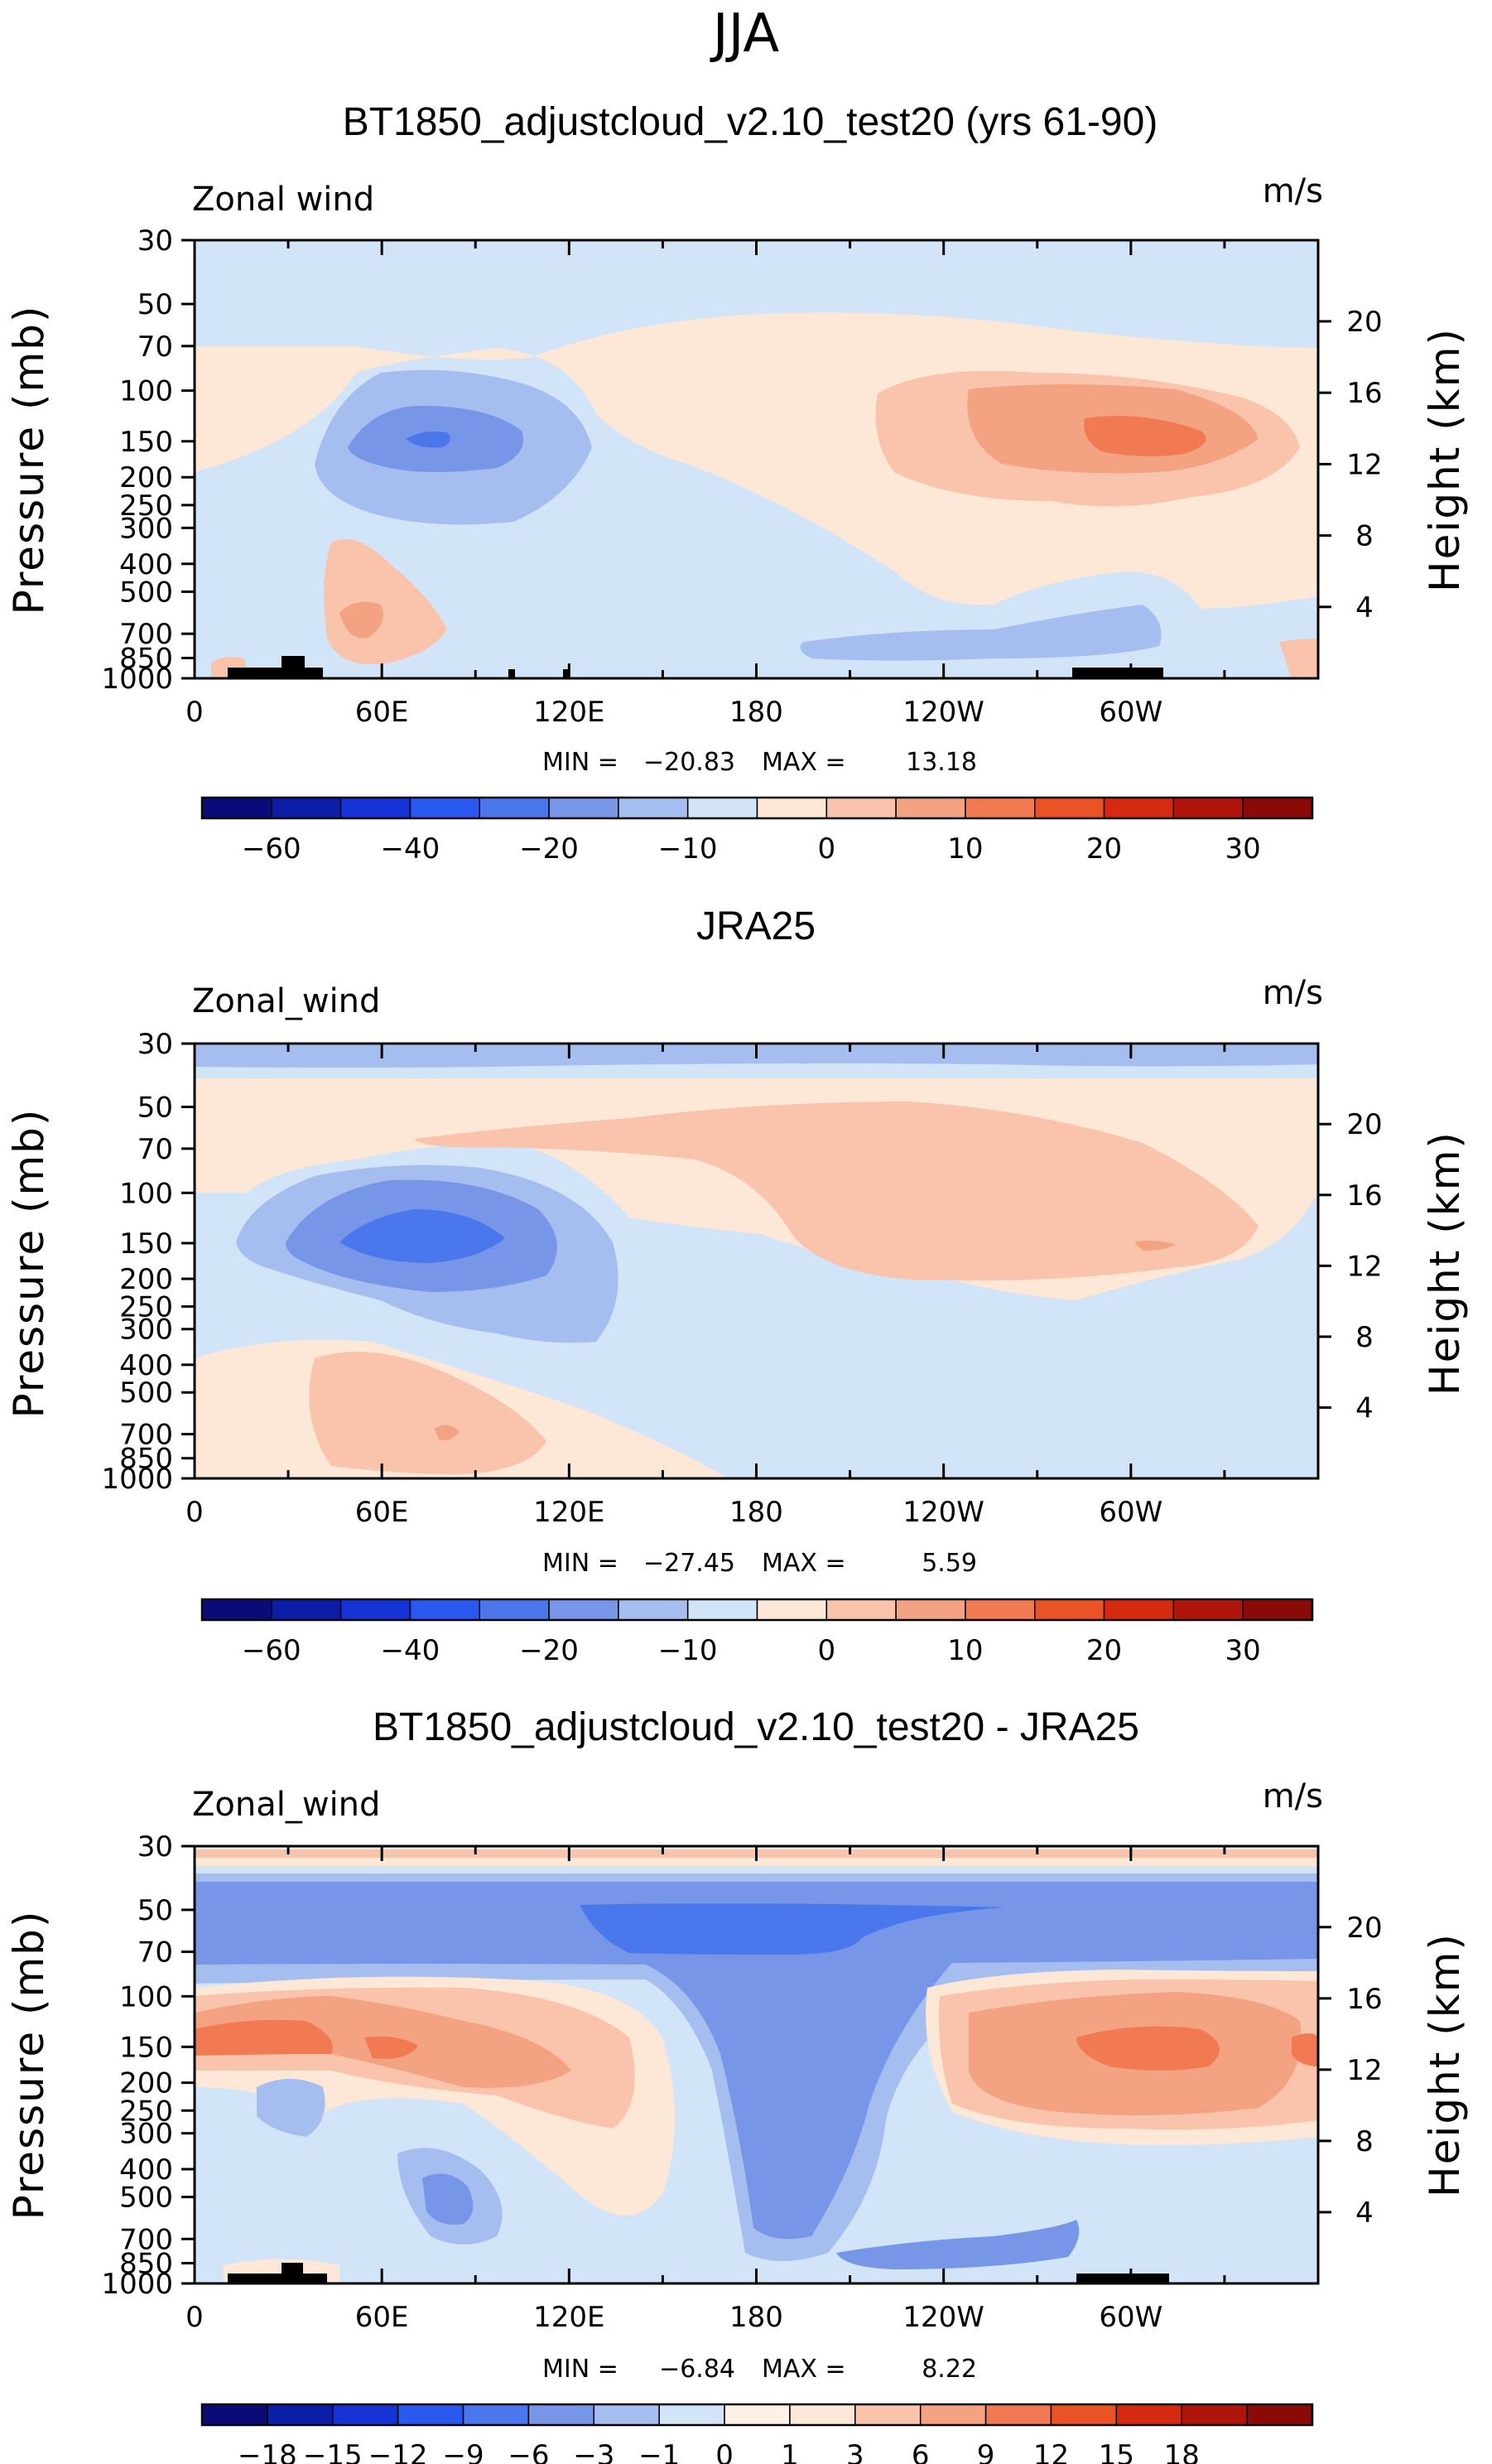 Image resolution: width=1492 pixels, height=2464 pixels. Describe the element at coordinates (757, 2064) in the screenshot. I see `panel-3-plot-area` at that location.